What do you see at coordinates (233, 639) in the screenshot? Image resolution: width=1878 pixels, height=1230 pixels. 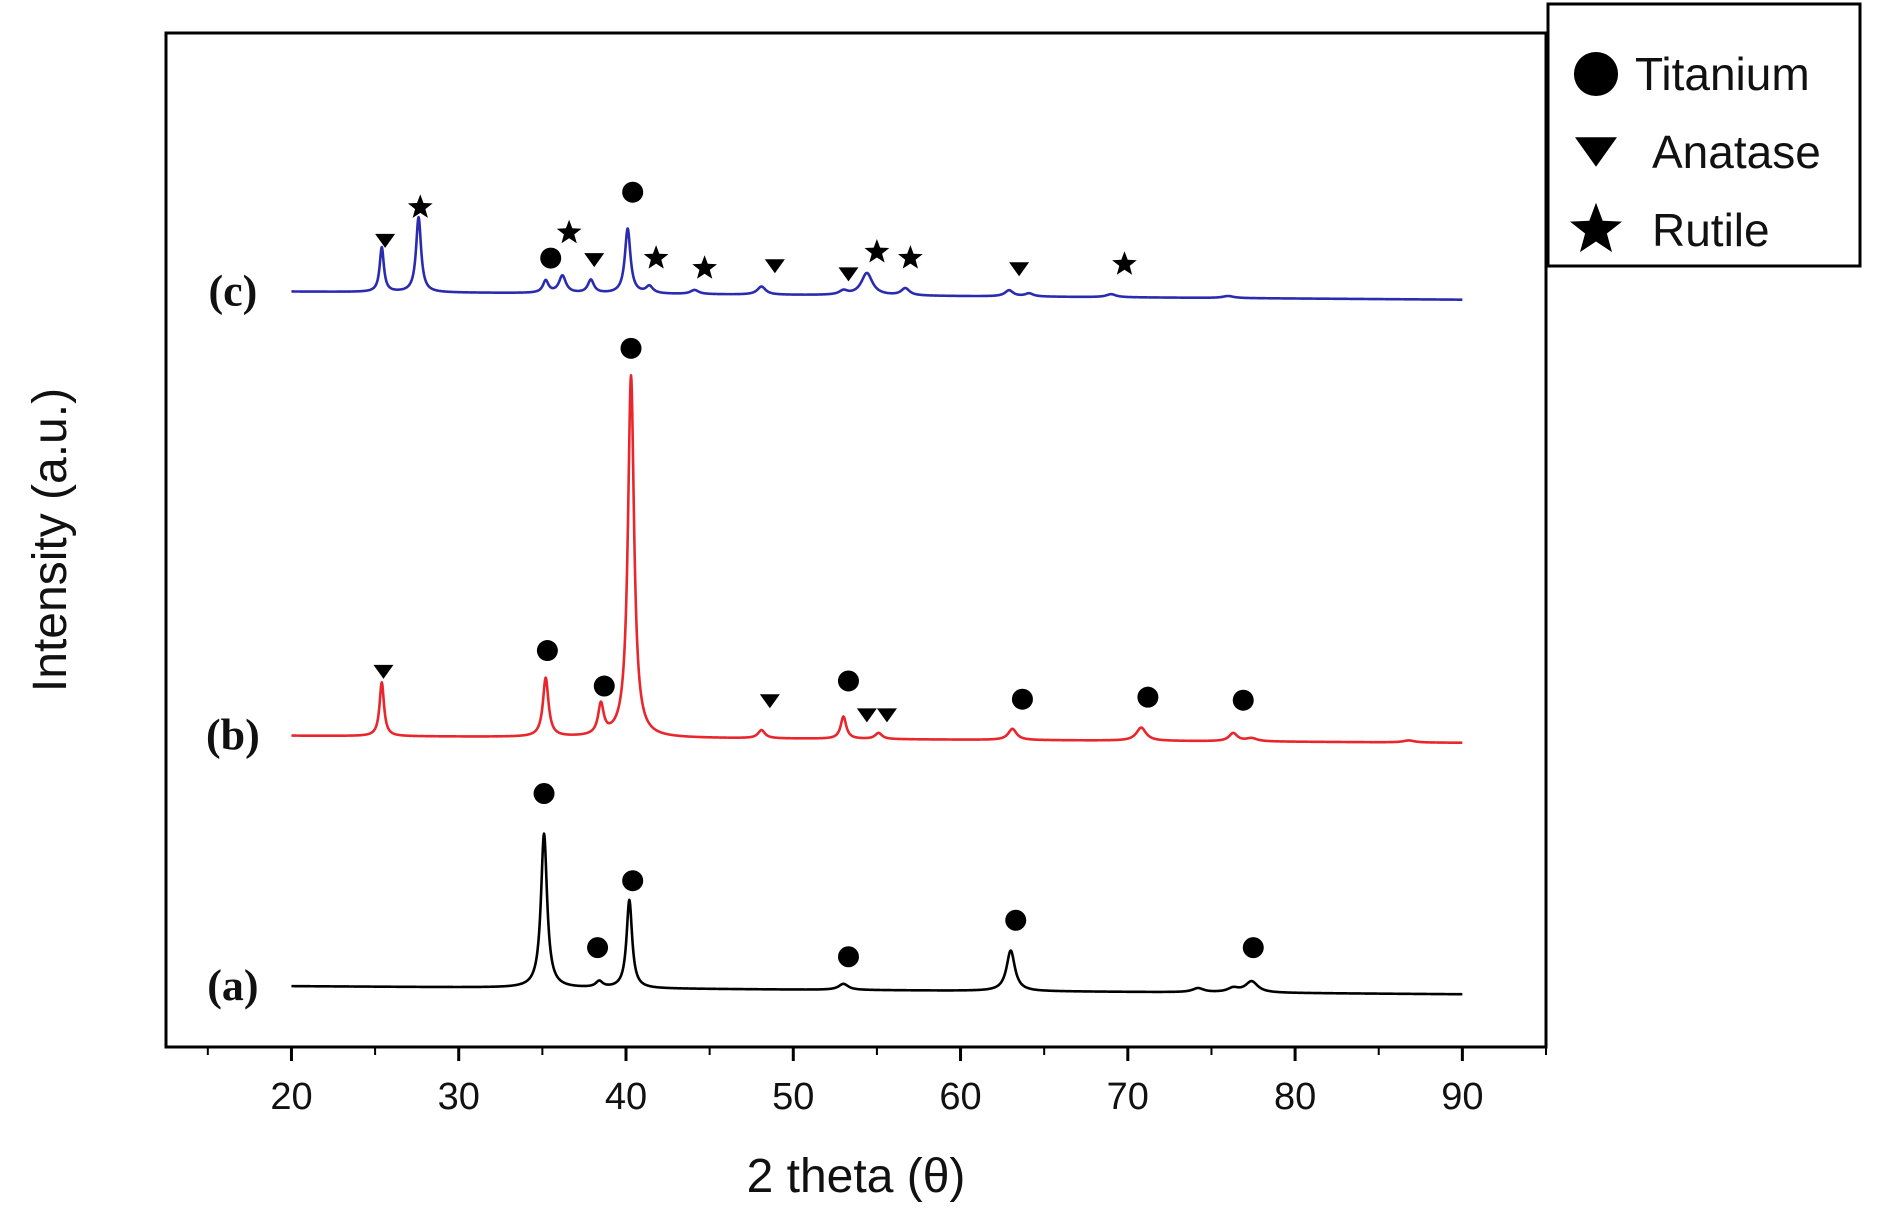 I see `series-labels: (a) (b) (c)` at bounding box center [233, 639].